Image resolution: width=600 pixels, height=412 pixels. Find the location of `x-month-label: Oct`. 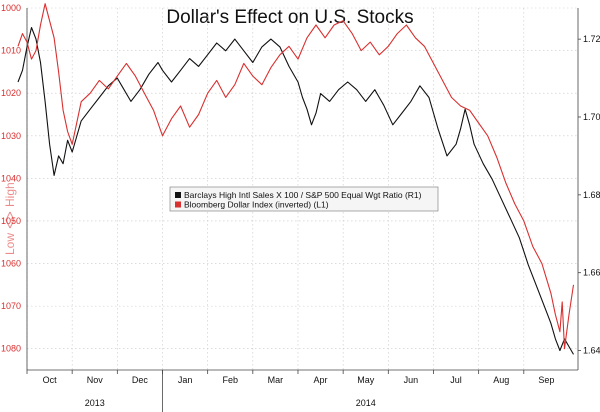

x-month-label: Oct is located at coordinates (50, 380).